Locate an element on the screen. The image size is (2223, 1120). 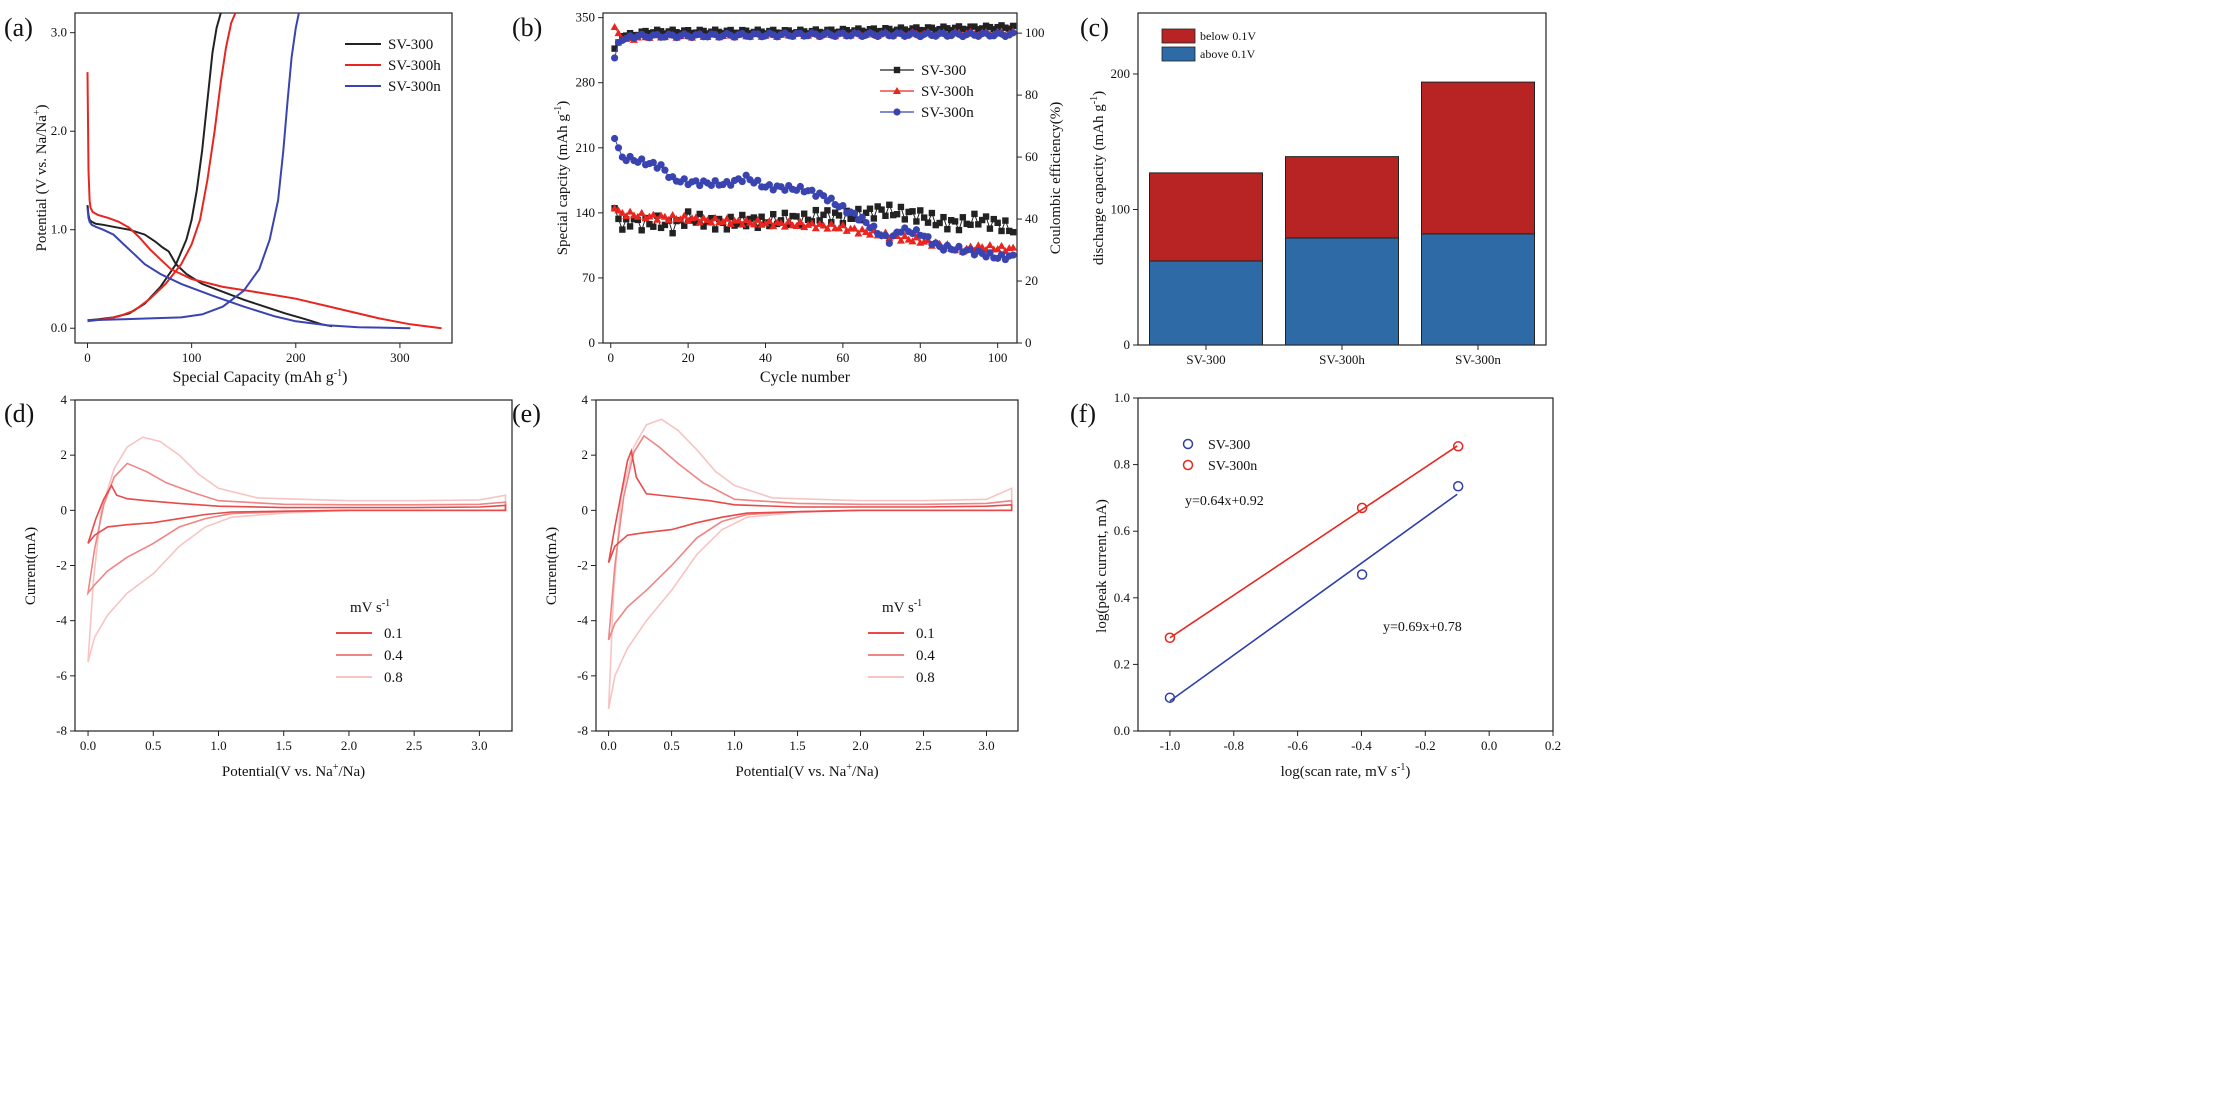
legend-label: 0.4 is located at coordinates (925, 656).